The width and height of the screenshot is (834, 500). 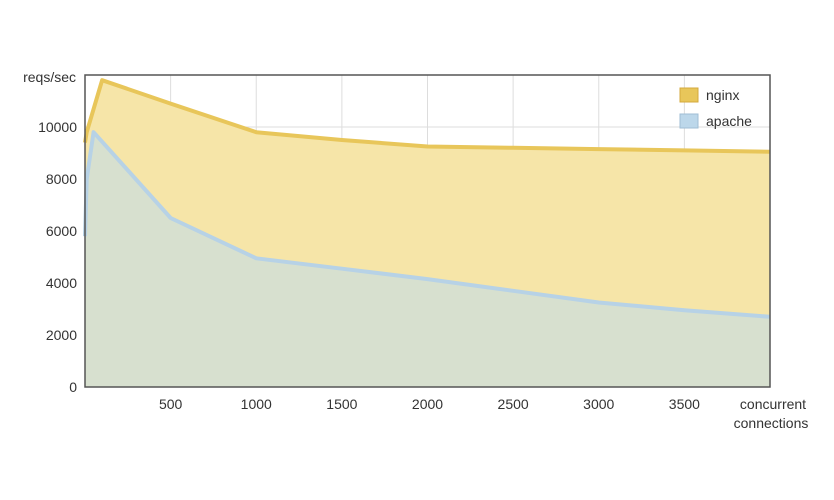 What do you see at coordinates (61, 231) in the screenshot?
I see `y-tick-label: 6000` at bounding box center [61, 231].